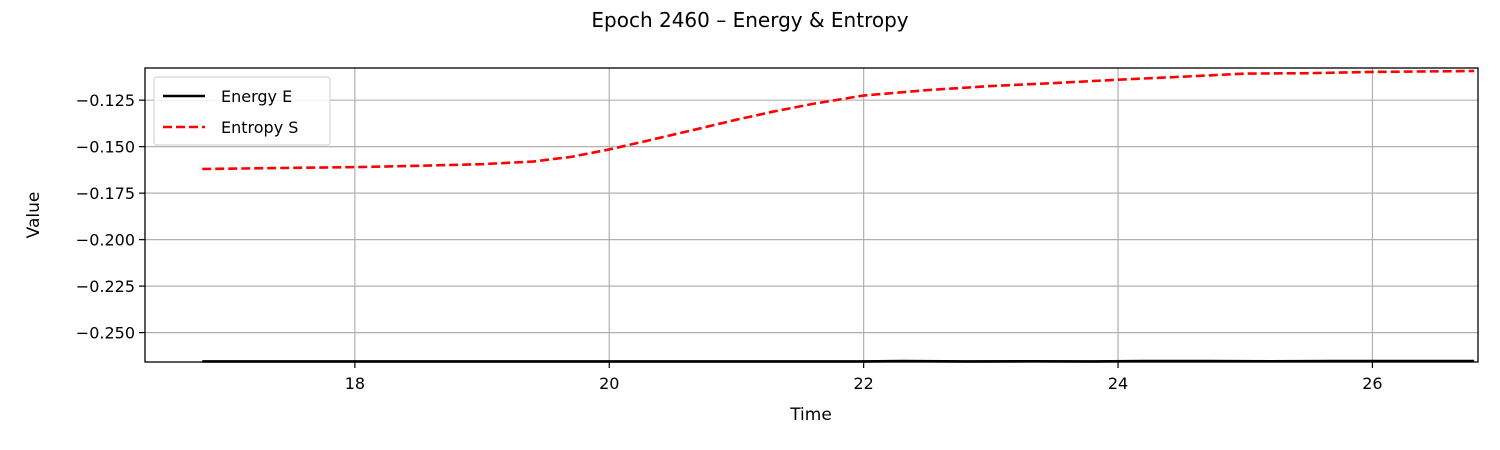 This screenshot has height=450, width=1500. What do you see at coordinates (256, 96) in the screenshot?
I see `legend-label: Energy E` at bounding box center [256, 96].